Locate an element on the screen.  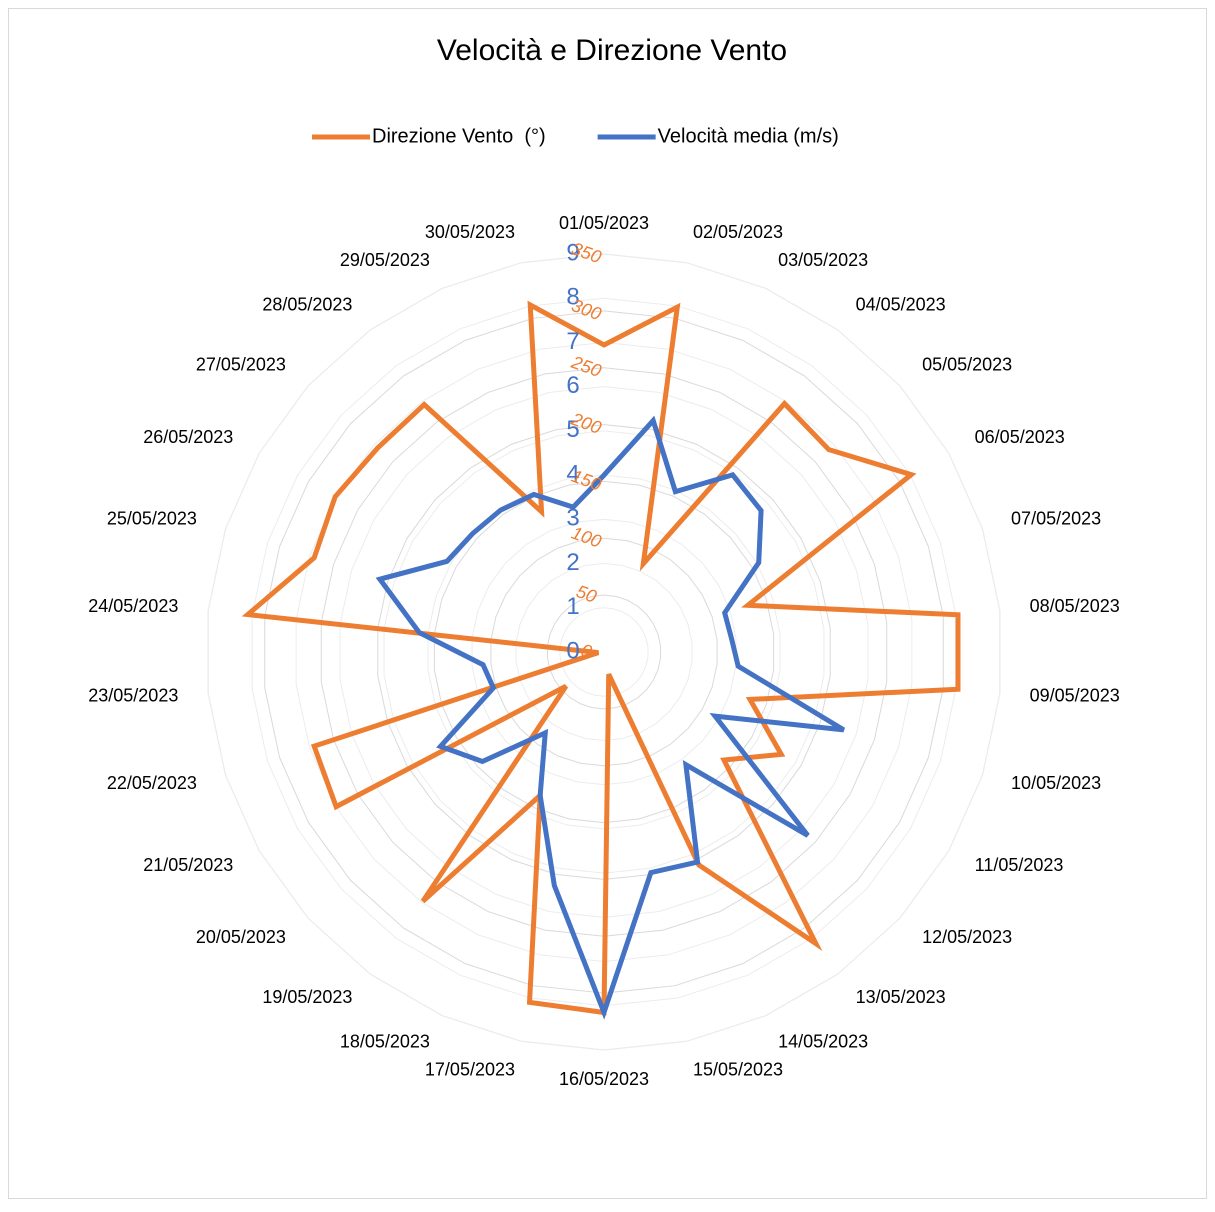
category-label: 16/05/2023 is located at coordinates (604, 1079).